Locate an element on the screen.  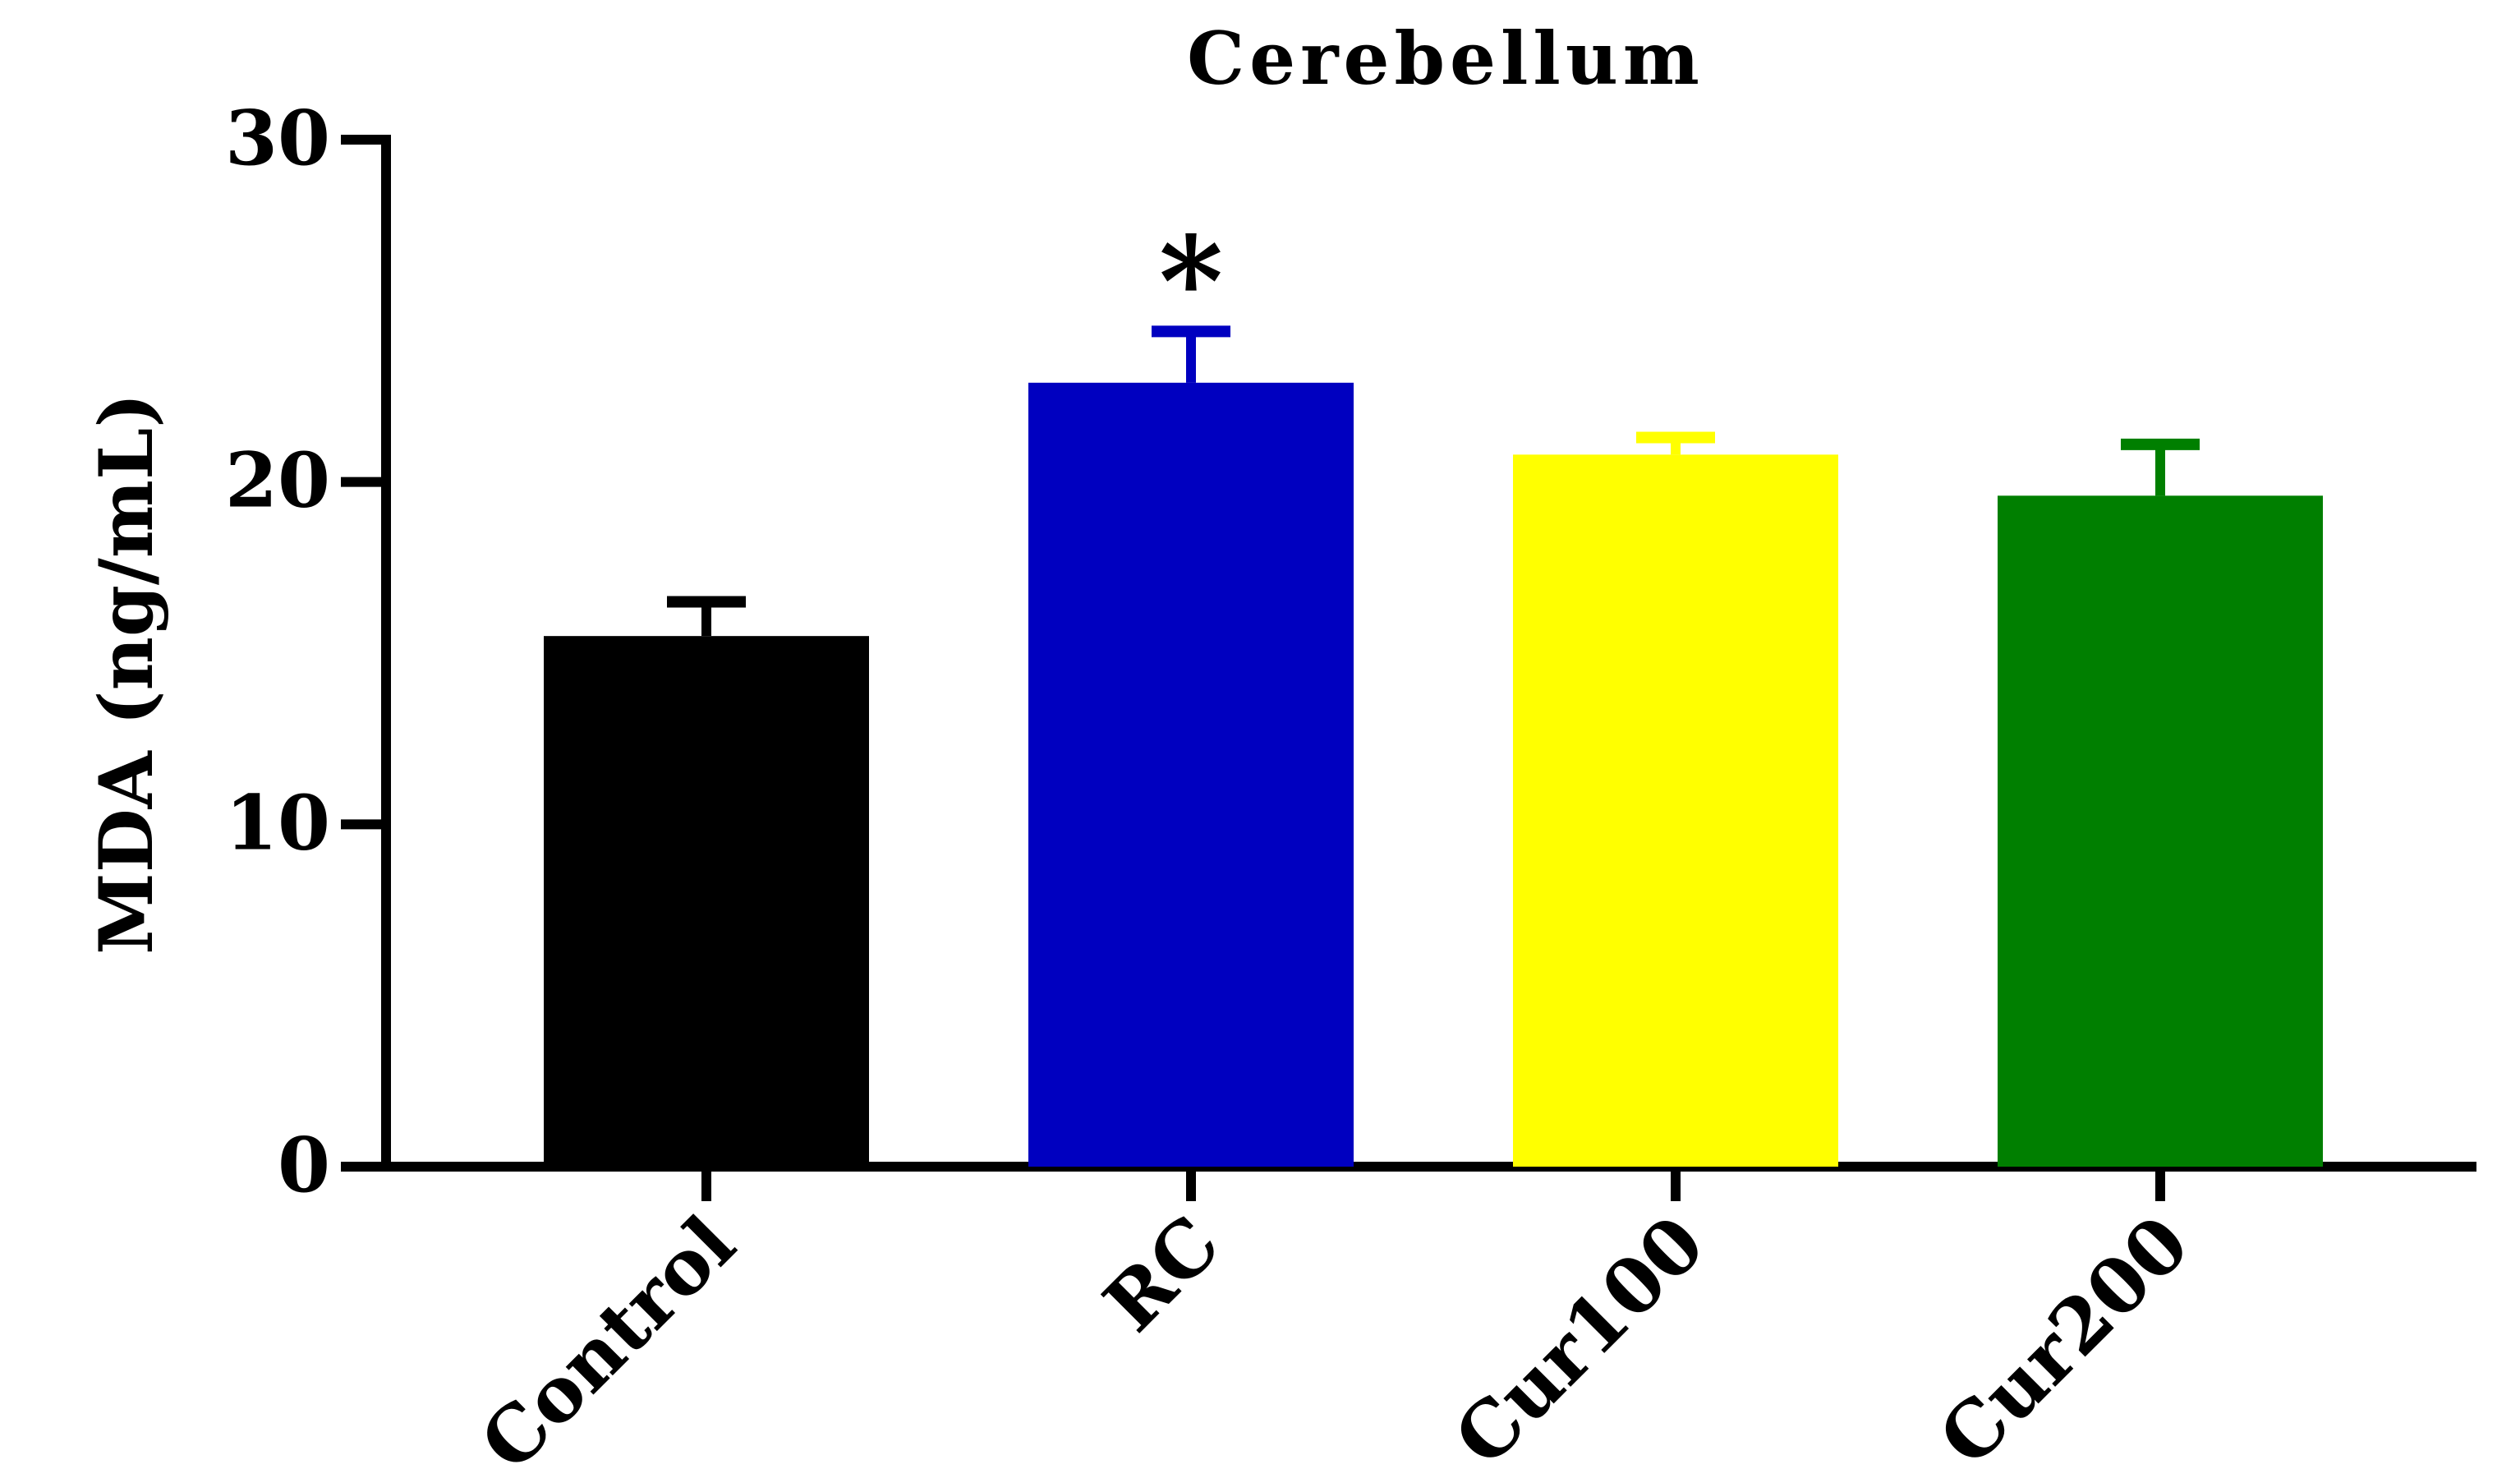
y-tick-label: 10 is located at coordinates (277, 822).